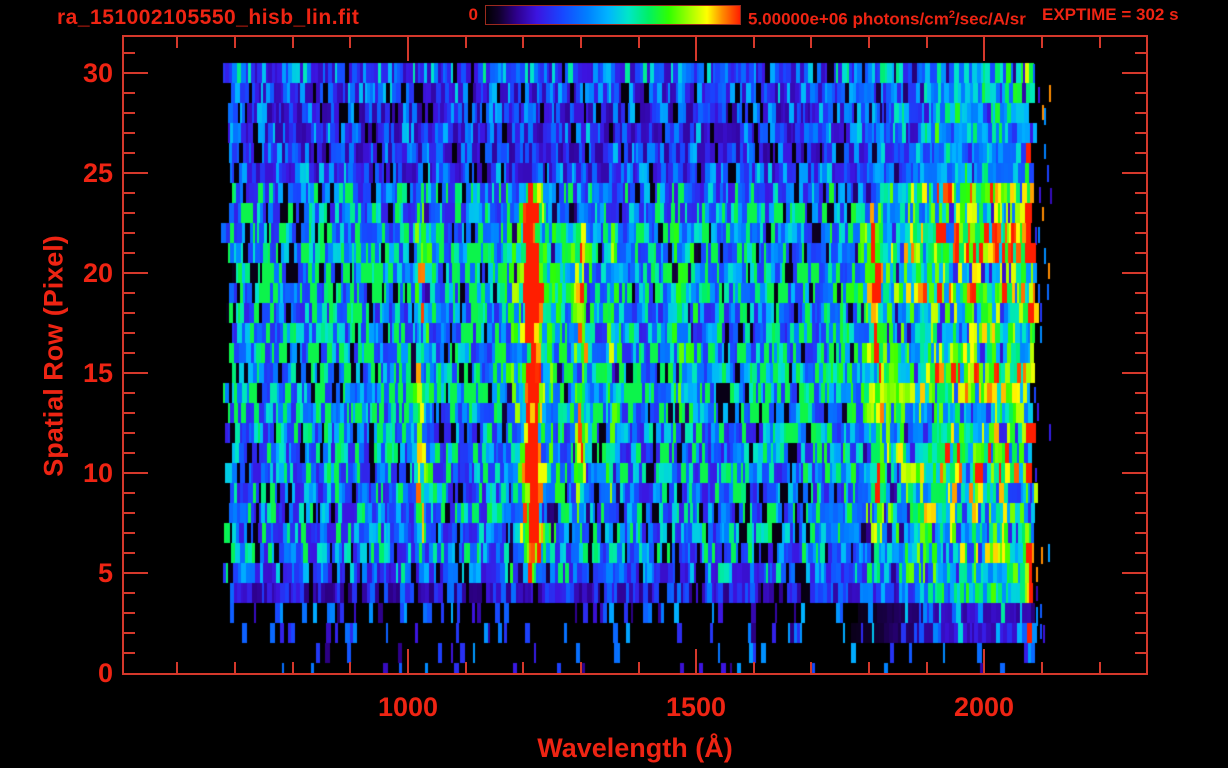 This screenshot has width=1228, height=768. What do you see at coordinates (635, 748) in the screenshot?
I see `x-axis-title: Wavelength (Å)` at bounding box center [635, 748].